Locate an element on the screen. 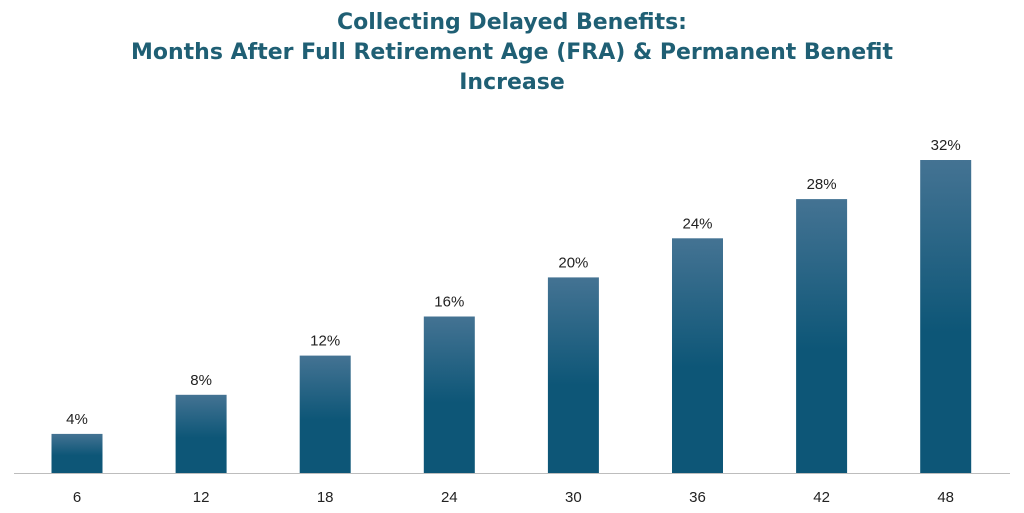  value-label-30: 20% is located at coordinates (573, 262).